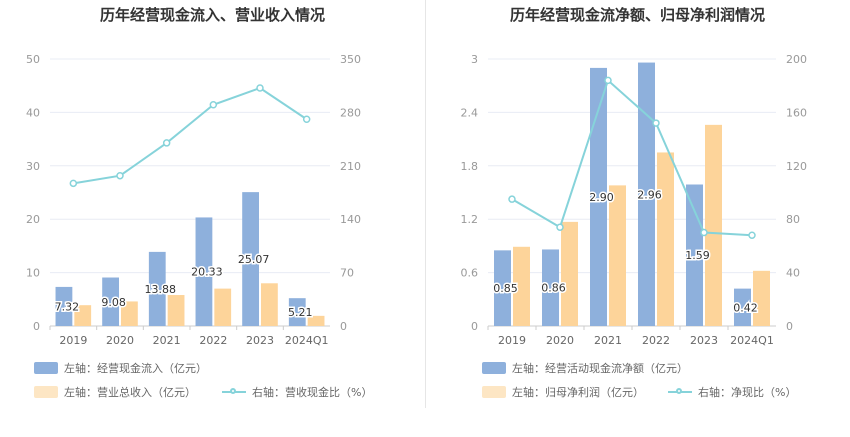  What do you see at coordinates (796, 166) in the screenshot?
I see `right-axis-tick-label: 120` at bounding box center [796, 166].